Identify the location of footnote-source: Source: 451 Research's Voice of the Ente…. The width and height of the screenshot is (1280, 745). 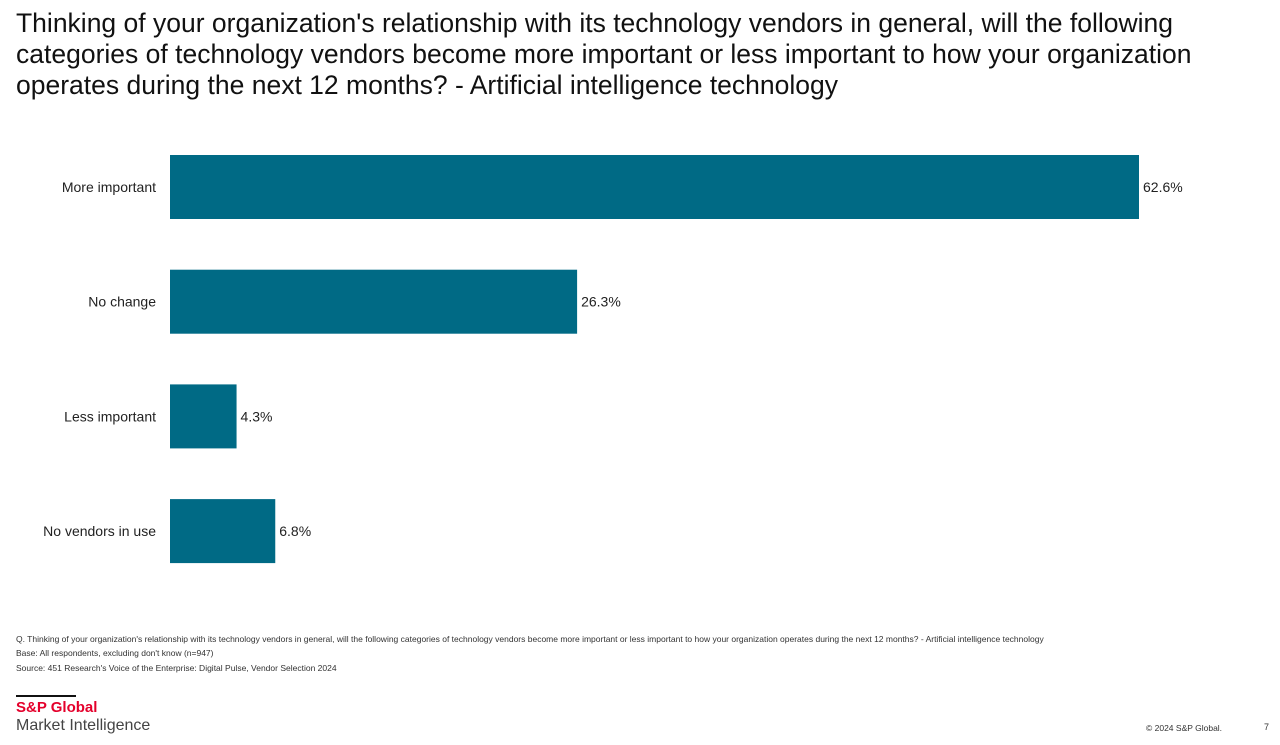
(176, 668).